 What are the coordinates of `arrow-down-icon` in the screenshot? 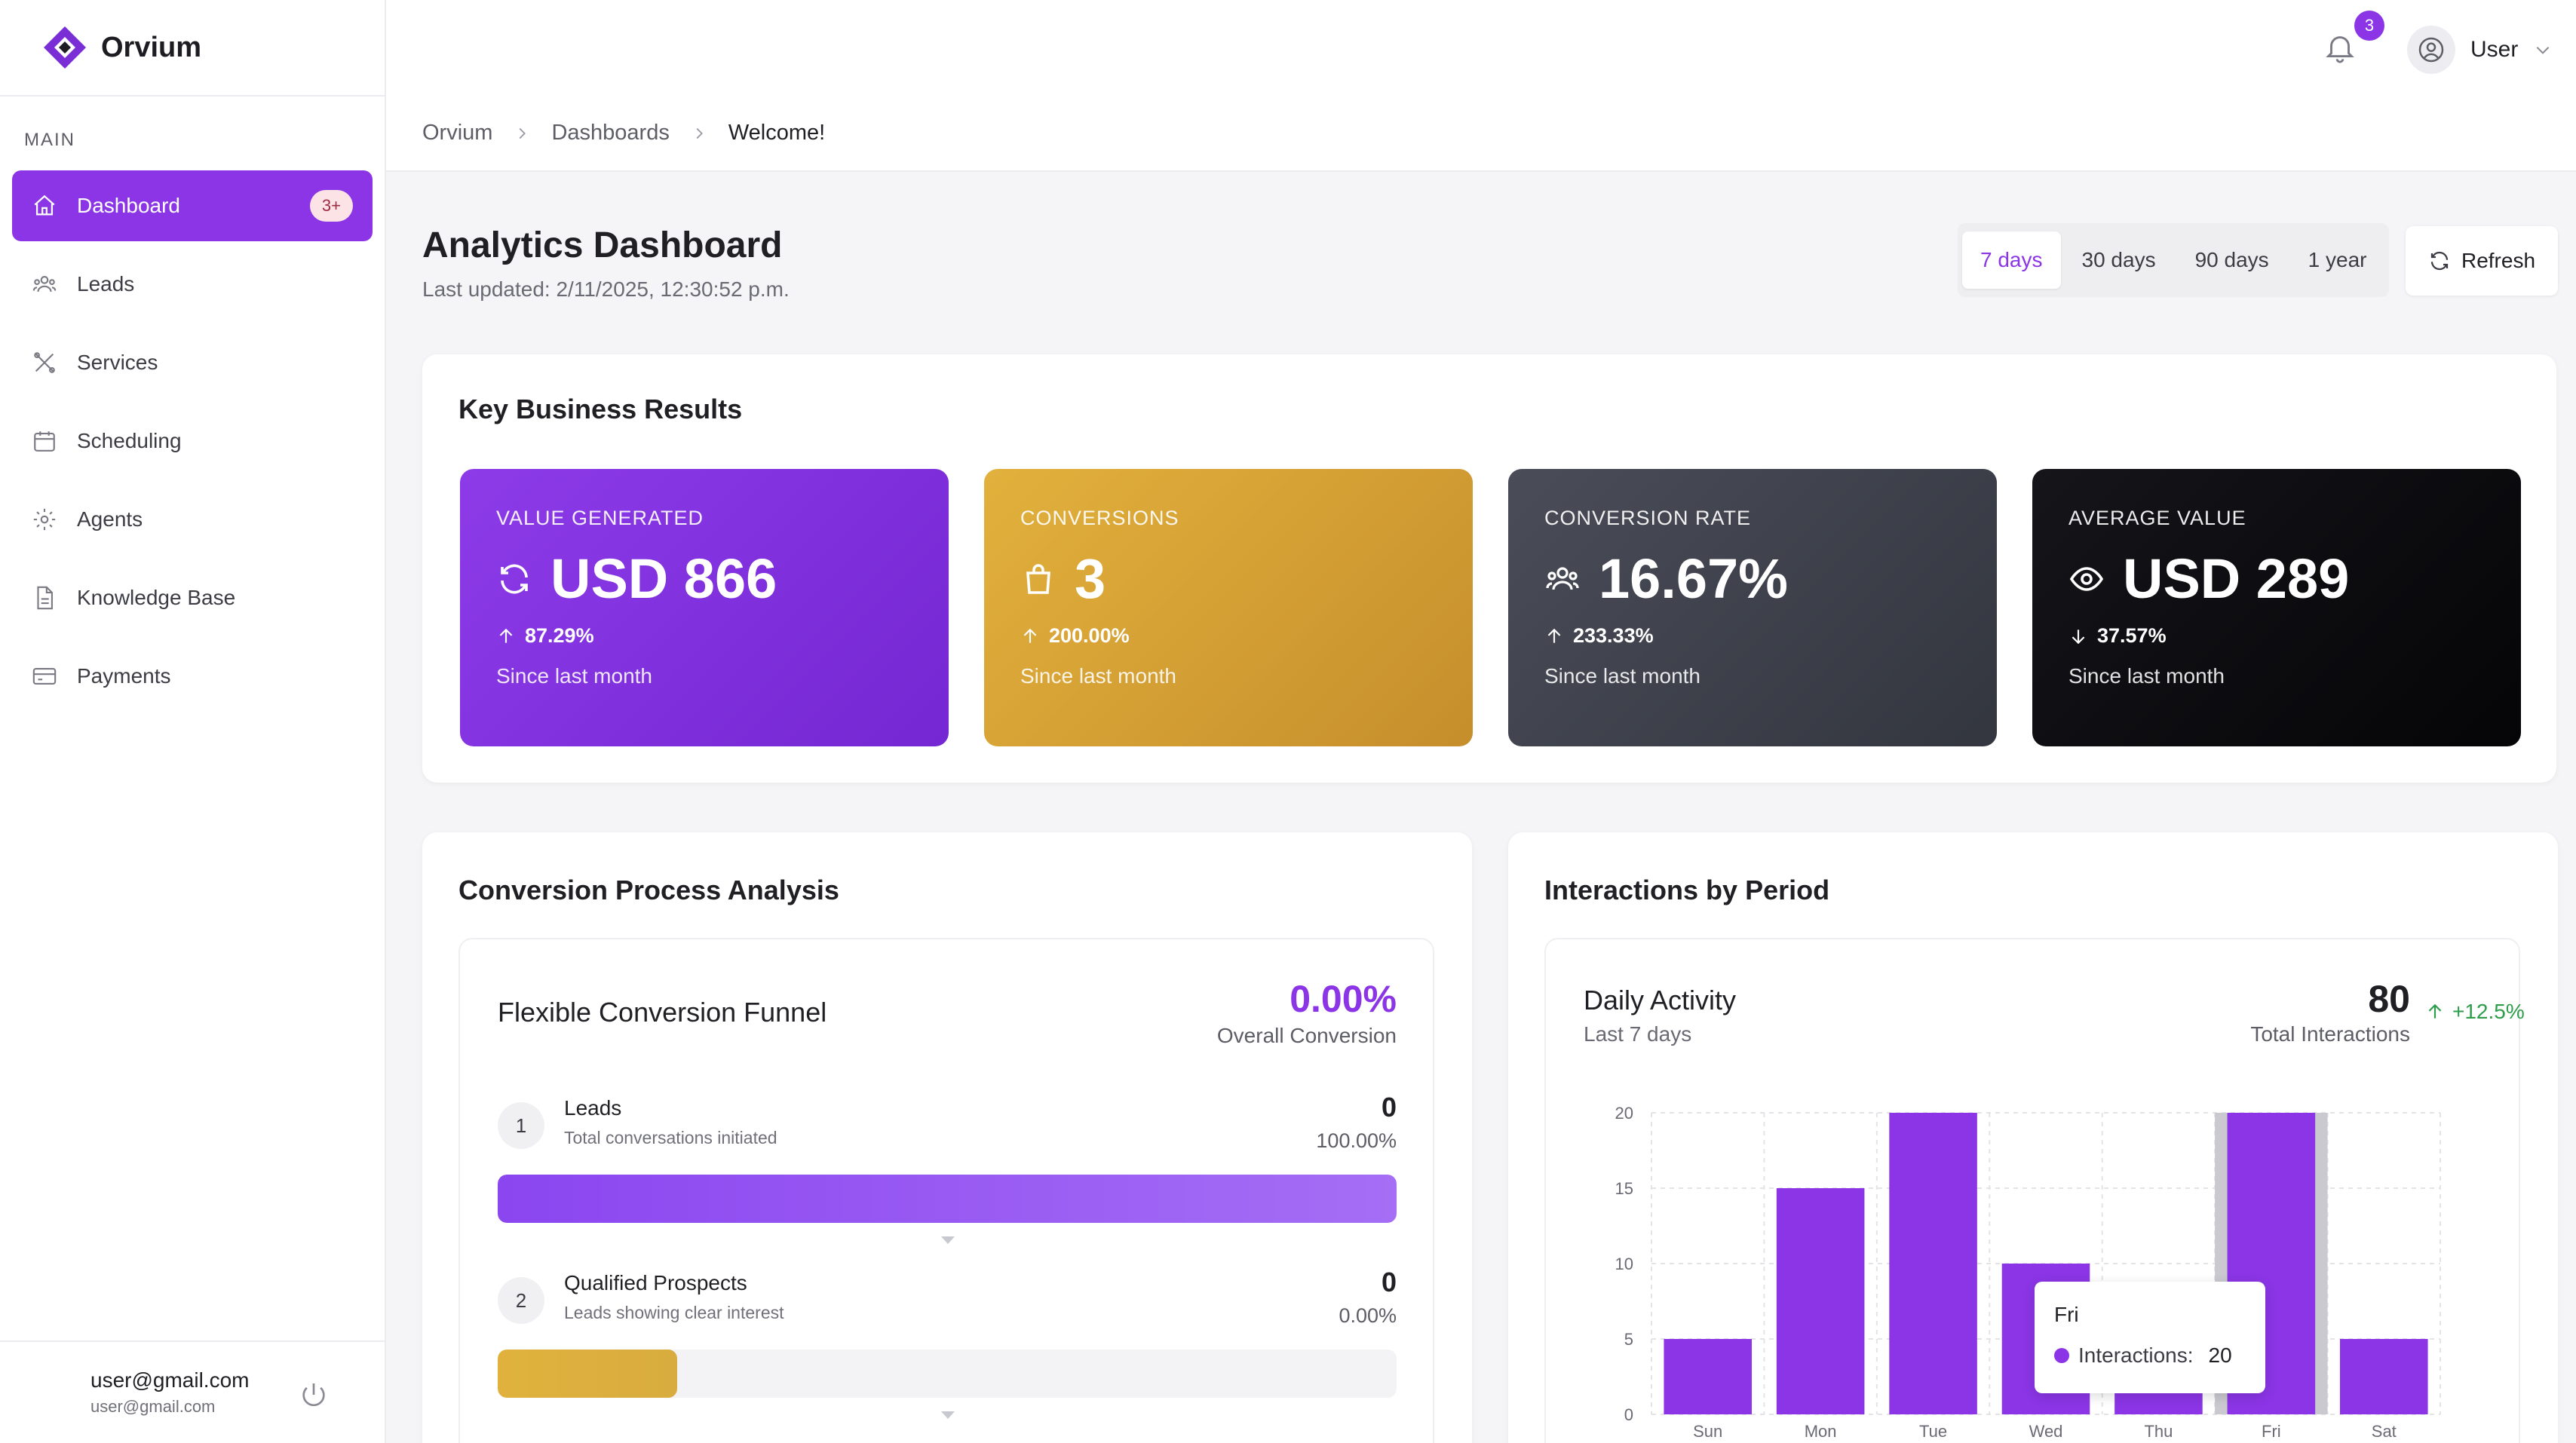 It's located at (2078, 636).